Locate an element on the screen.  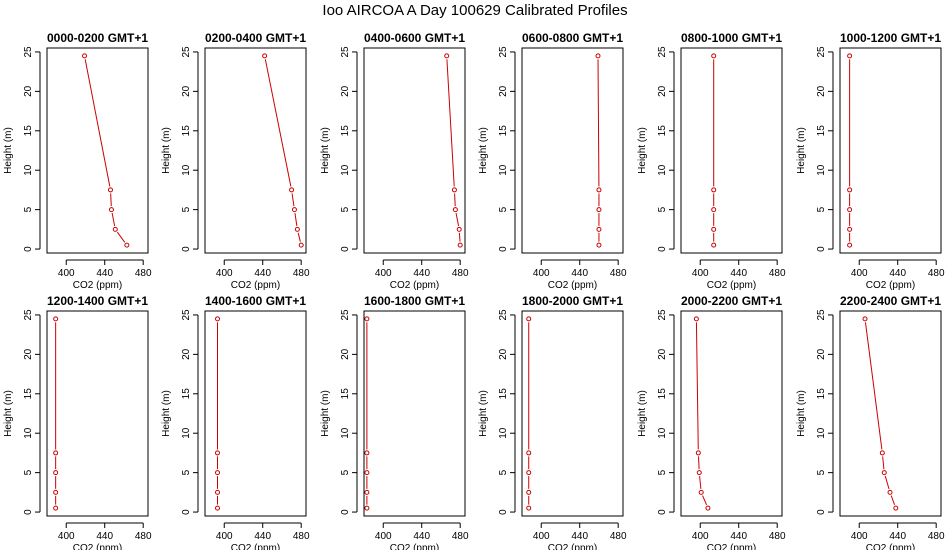
panel-title: 2200-2400 GMT+1 is located at coordinates (890, 301).